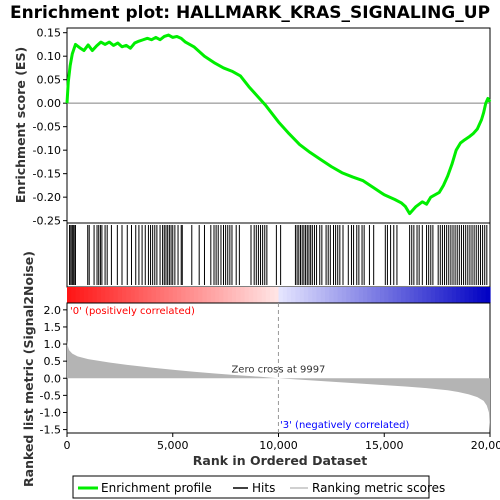 This screenshot has height=500, width=500. Describe the element at coordinates (50, 430) in the screenshot. I see `metric-y-tick-label: -1.5` at that location.